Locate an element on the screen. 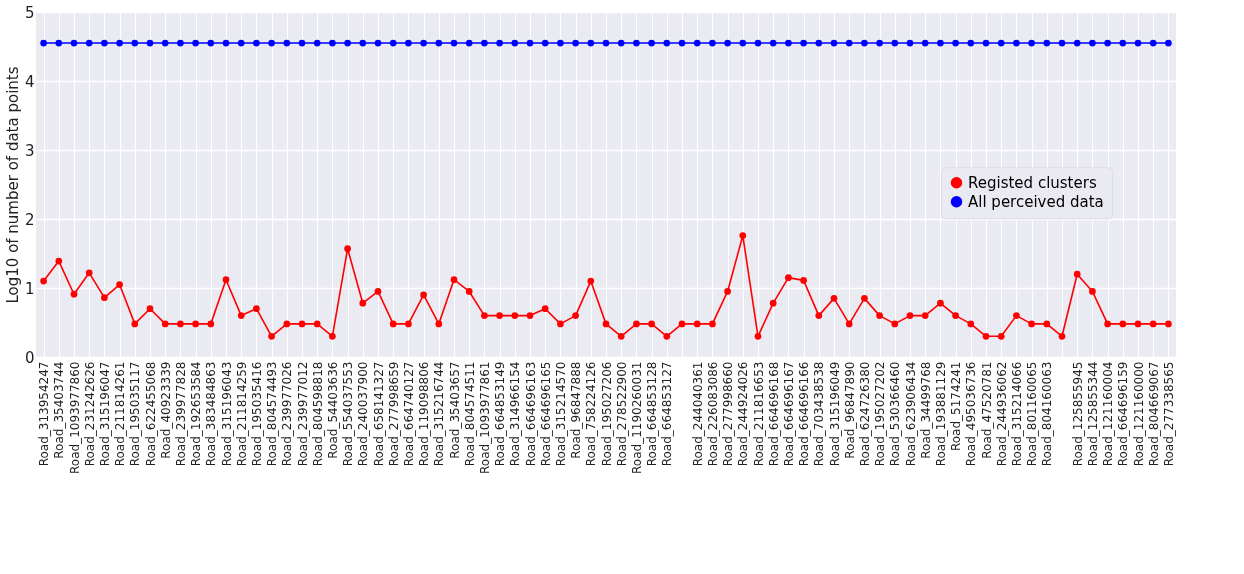  x-tick-label: Road_315216744 is located at coordinates (439, 414).